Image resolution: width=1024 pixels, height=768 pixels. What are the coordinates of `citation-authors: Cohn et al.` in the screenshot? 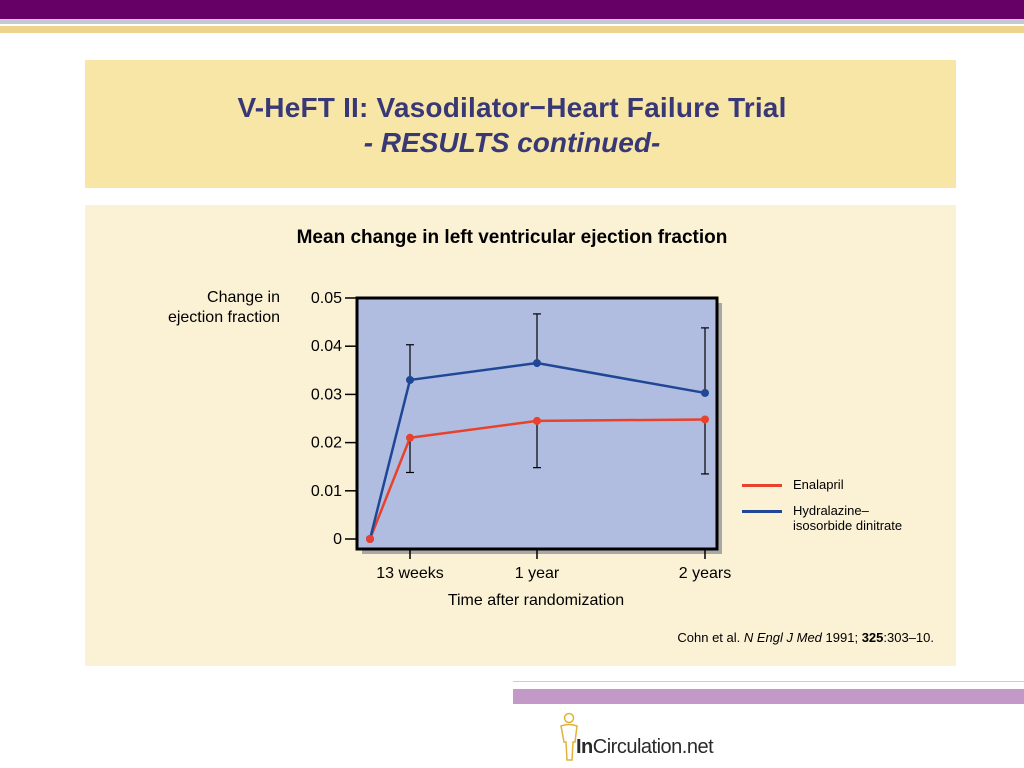 It's located at (710, 637).